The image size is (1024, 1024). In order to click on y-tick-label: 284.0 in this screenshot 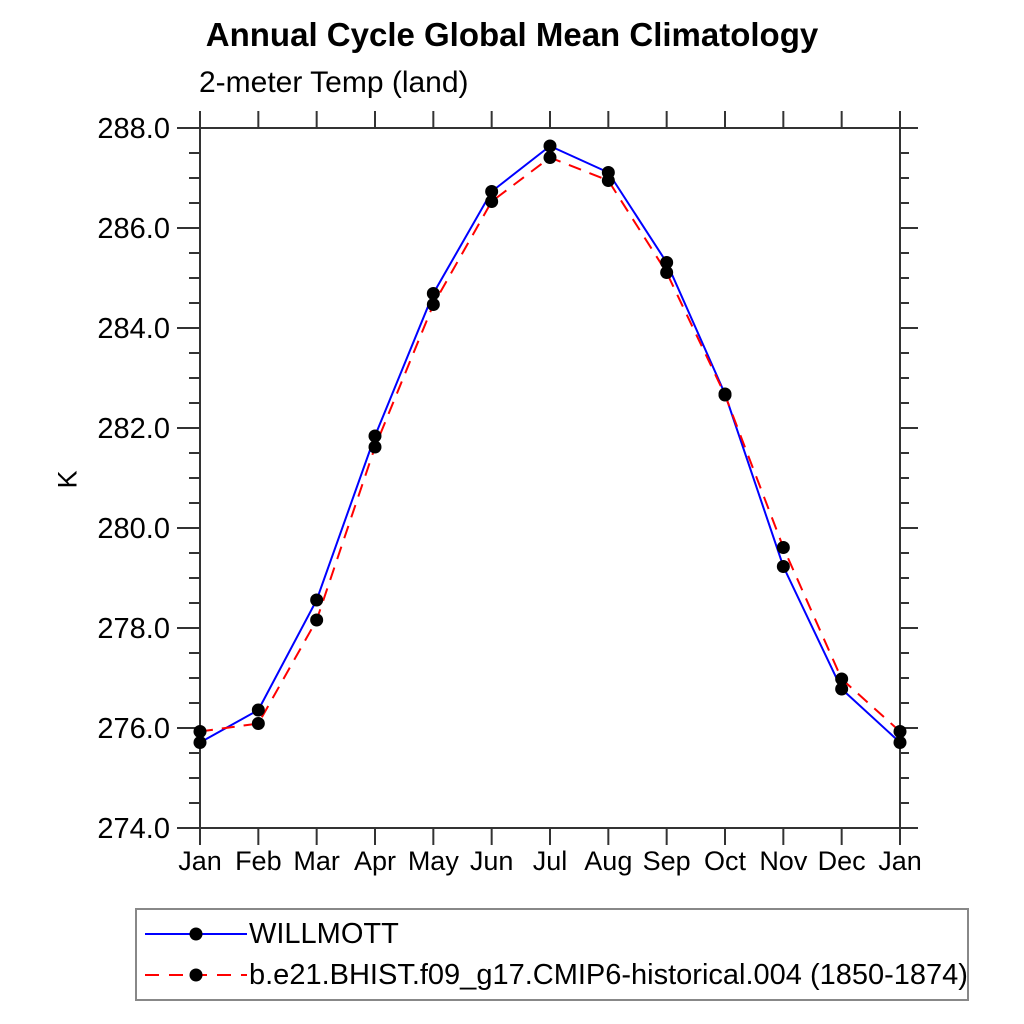, I will do `click(133, 329)`.